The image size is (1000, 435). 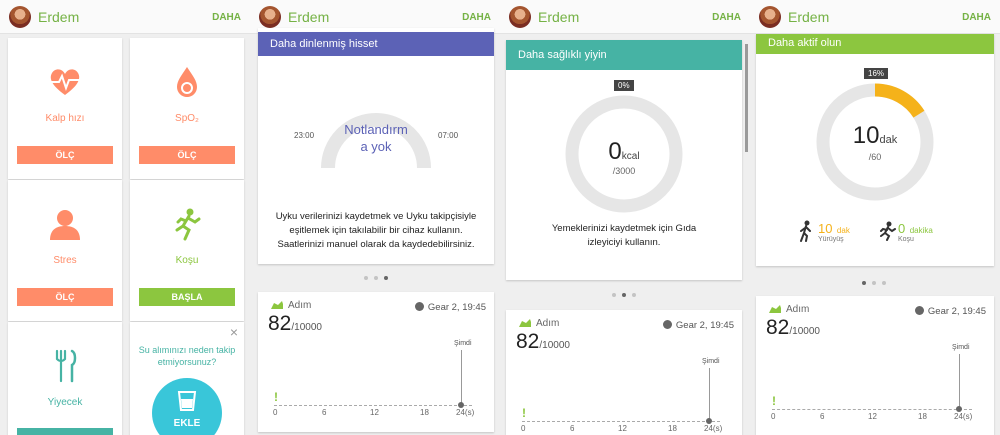 What do you see at coordinates (65, 402) in the screenshot?
I see `tile-label: Yiyecek` at bounding box center [65, 402].